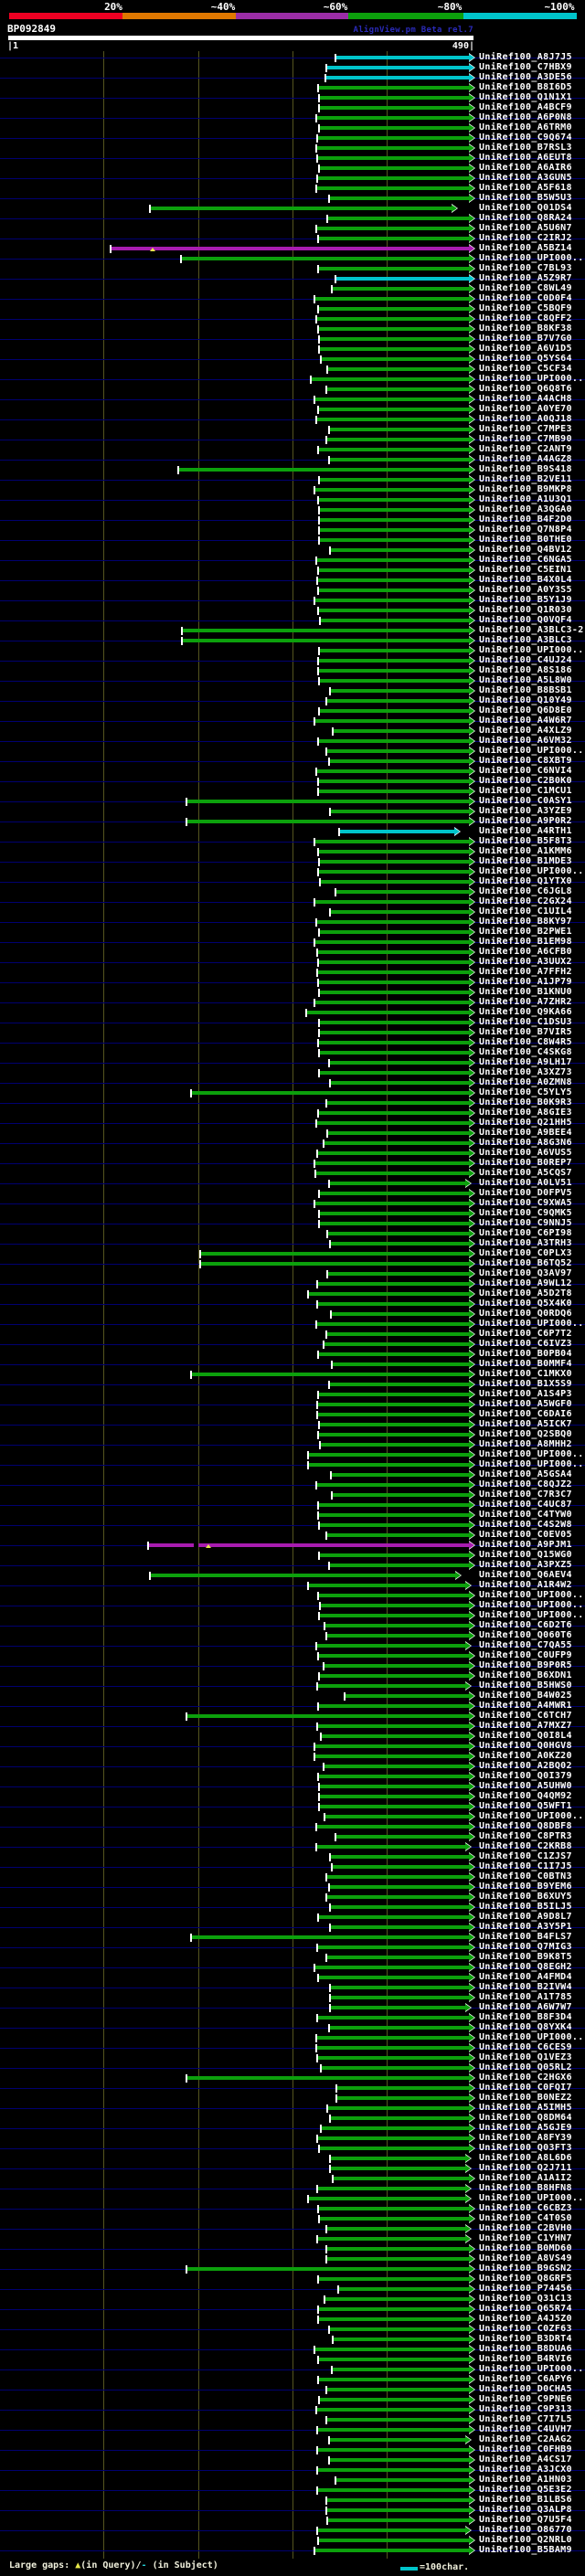  Describe the element at coordinates (525, 499) in the screenshot. I see `hit-label: UniRef100_A1U3Q1` at that location.